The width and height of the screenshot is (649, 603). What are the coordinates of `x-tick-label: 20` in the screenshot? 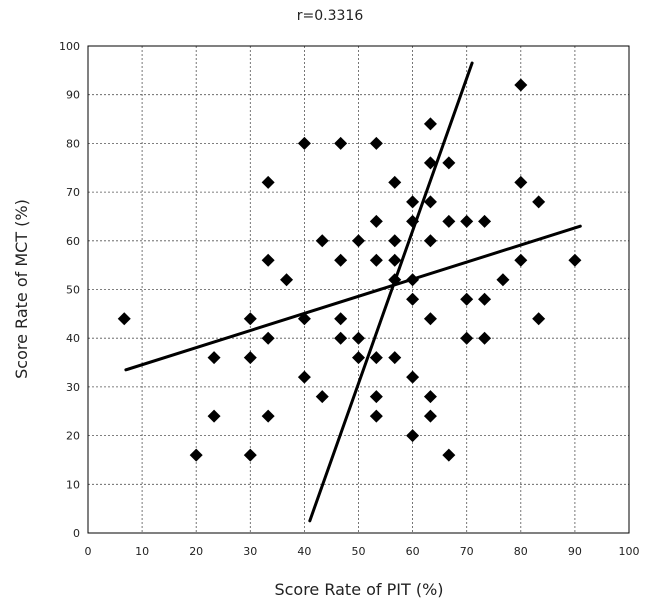 It's located at (196, 551).